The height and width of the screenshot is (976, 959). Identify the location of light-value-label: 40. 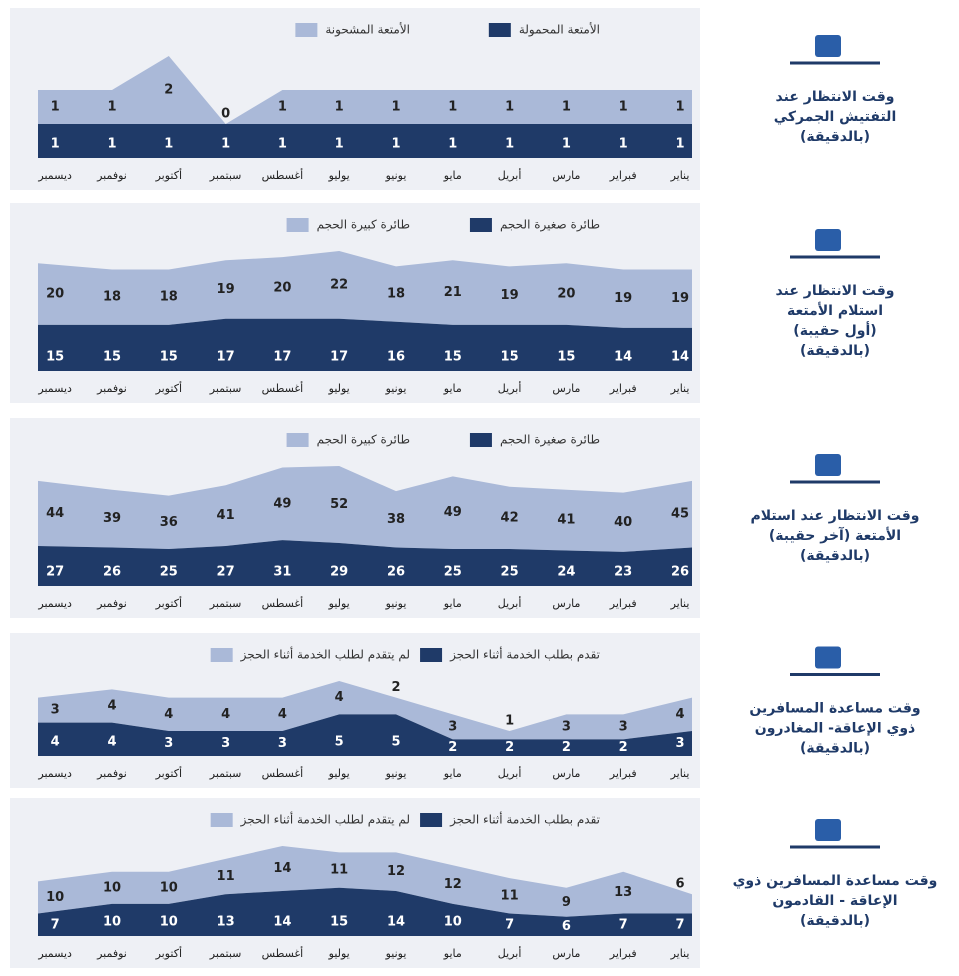
(623, 522).